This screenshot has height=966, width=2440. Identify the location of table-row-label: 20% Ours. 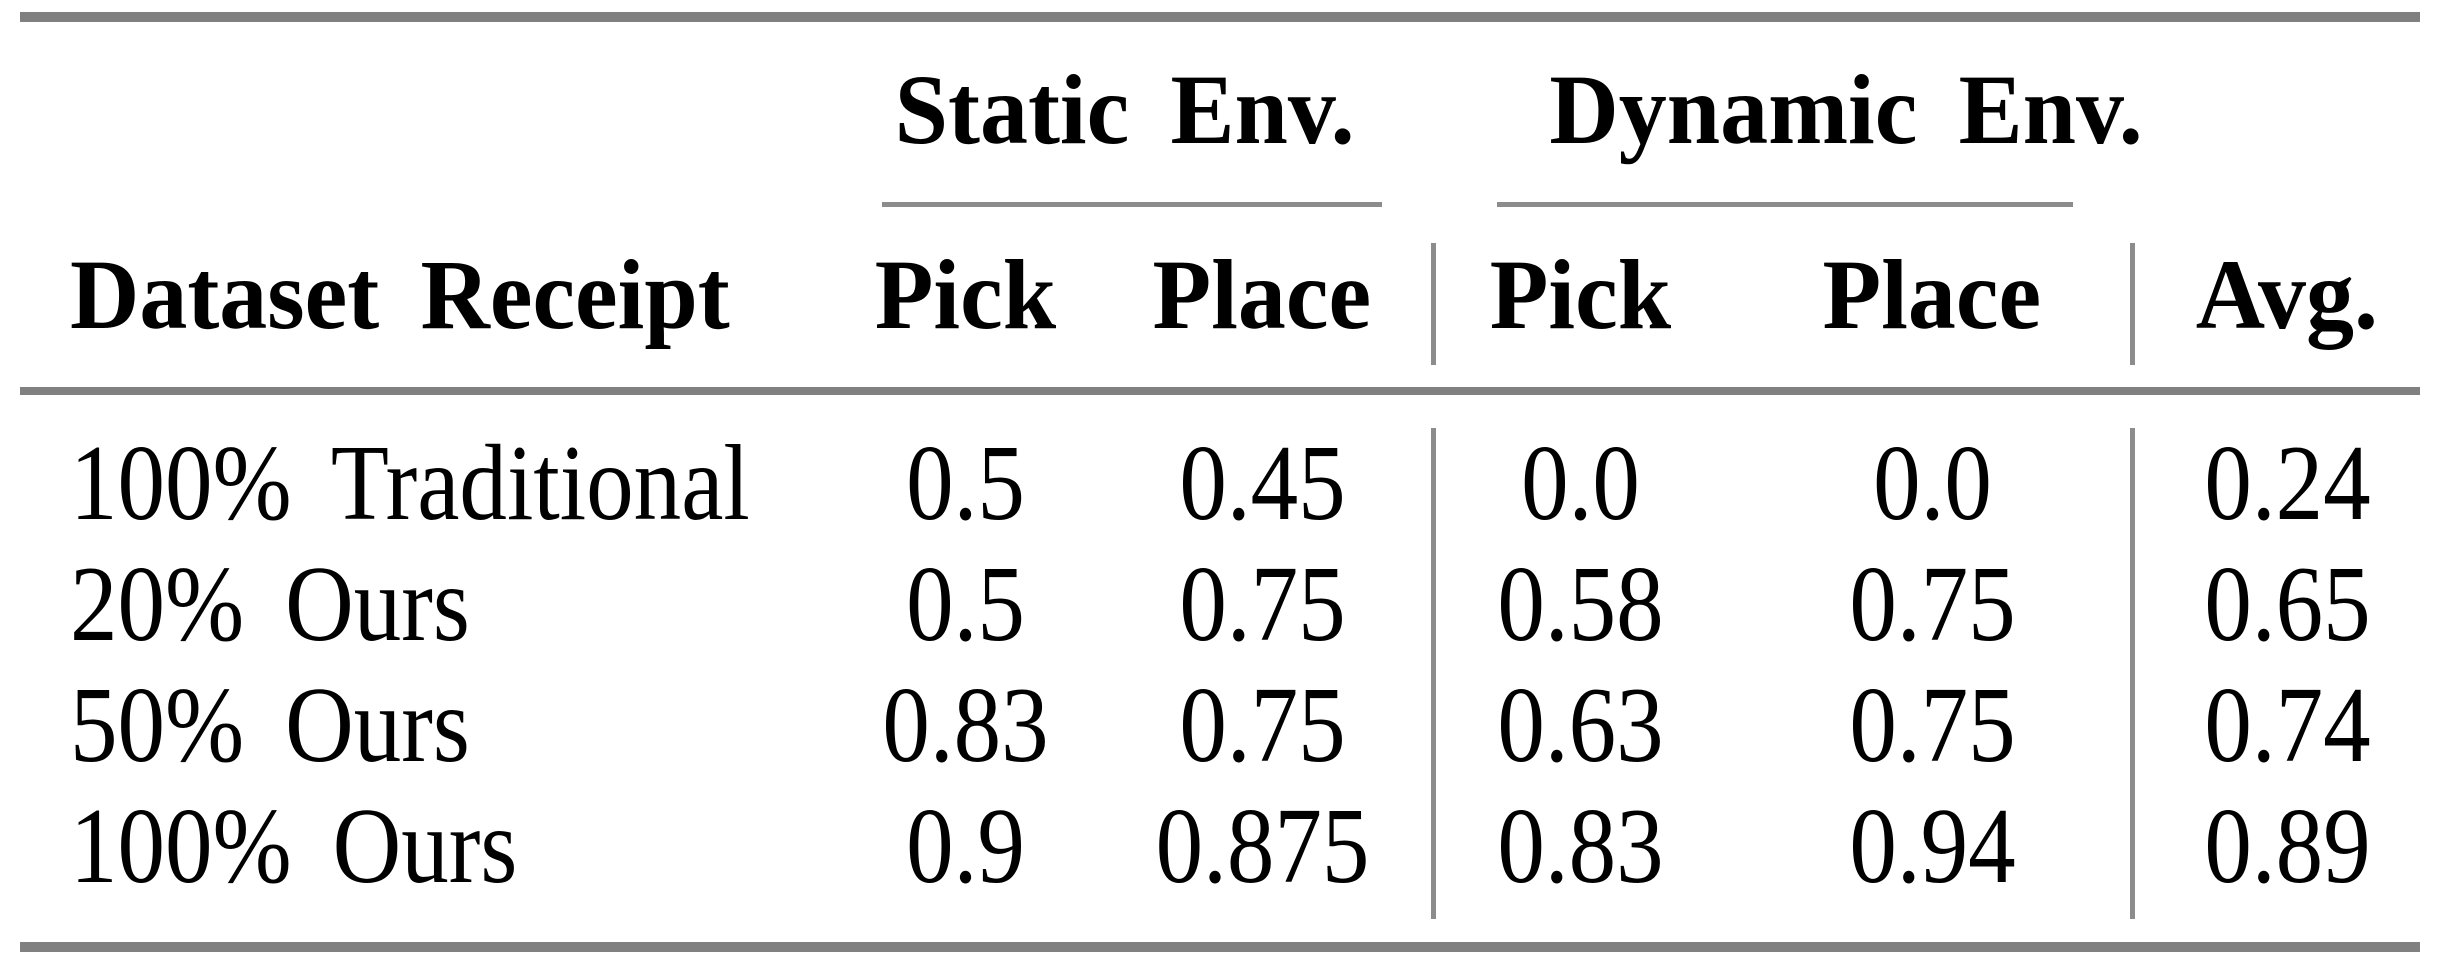
(270, 604).